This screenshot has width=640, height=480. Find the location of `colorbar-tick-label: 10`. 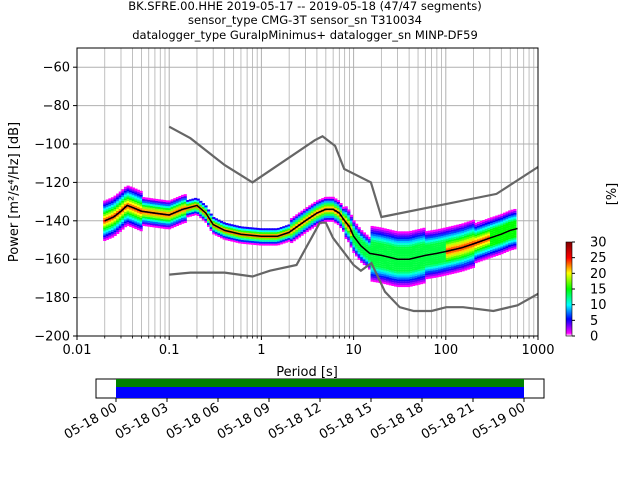

colorbar-tick-label: 10 is located at coordinates (598, 305).